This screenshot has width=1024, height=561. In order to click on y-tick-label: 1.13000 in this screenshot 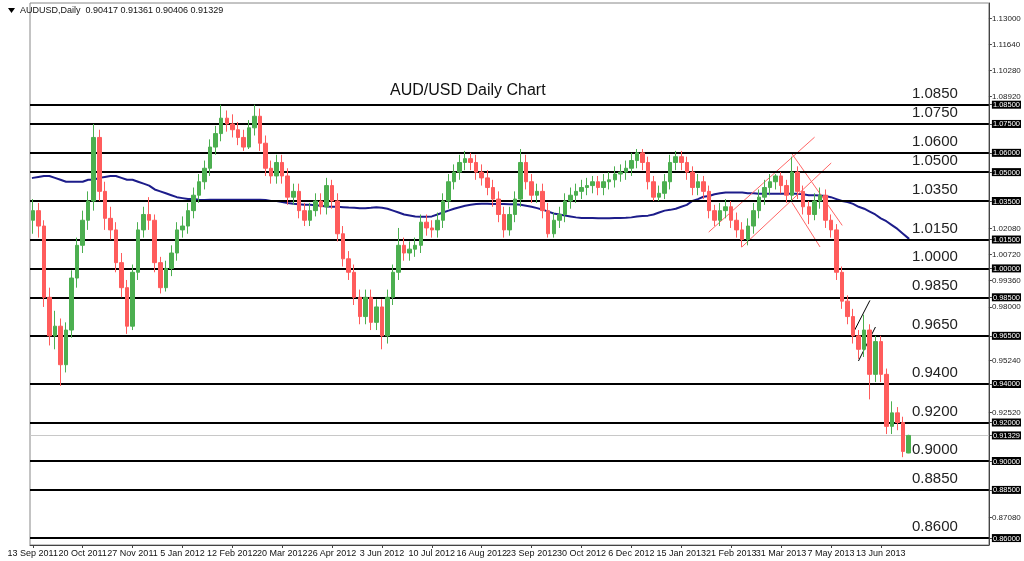, I will do `click(1006, 18)`.